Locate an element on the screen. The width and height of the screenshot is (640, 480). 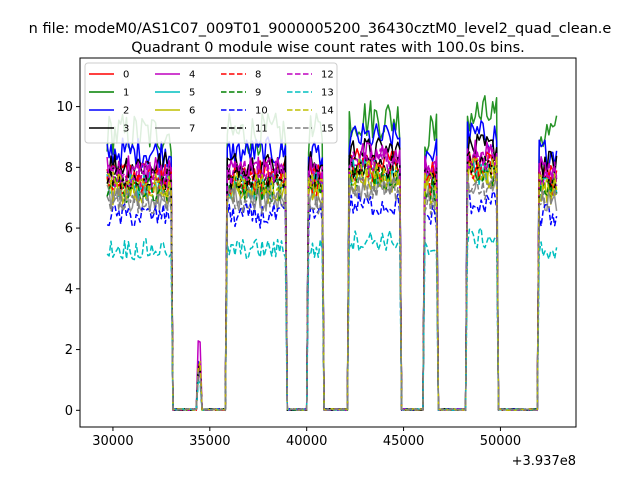
x-tick-label-3: 45000 is located at coordinates (403, 441).